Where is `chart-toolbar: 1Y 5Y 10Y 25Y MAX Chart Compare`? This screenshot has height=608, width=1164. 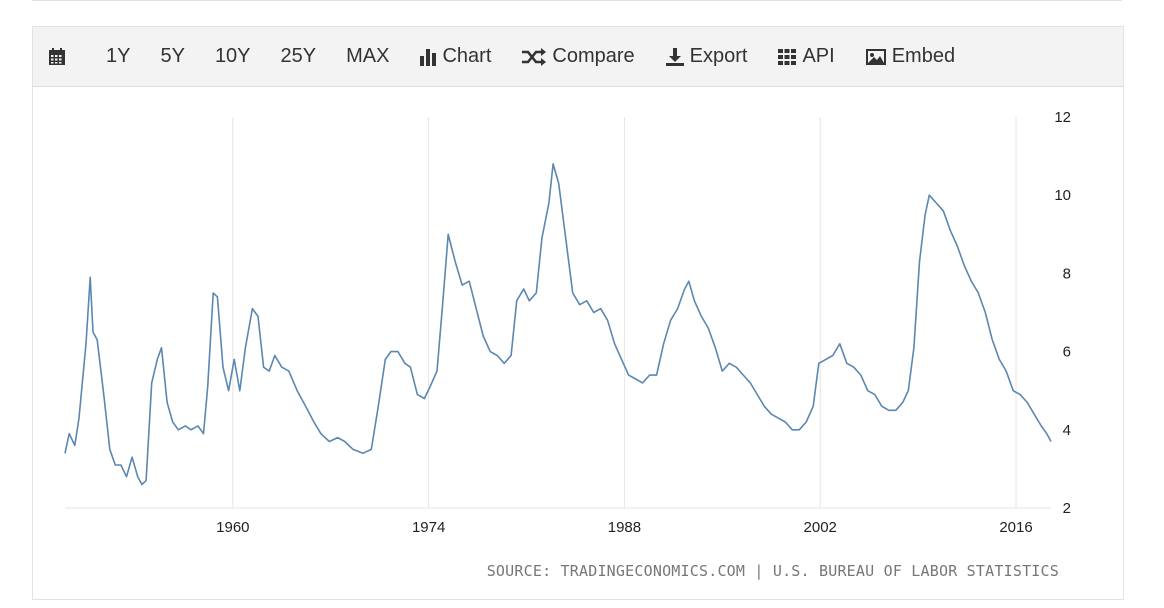 chart-toolbar: 1Y 5Y 10Y 25Y MAX Chart Compare is located at coordinates (578, 57).